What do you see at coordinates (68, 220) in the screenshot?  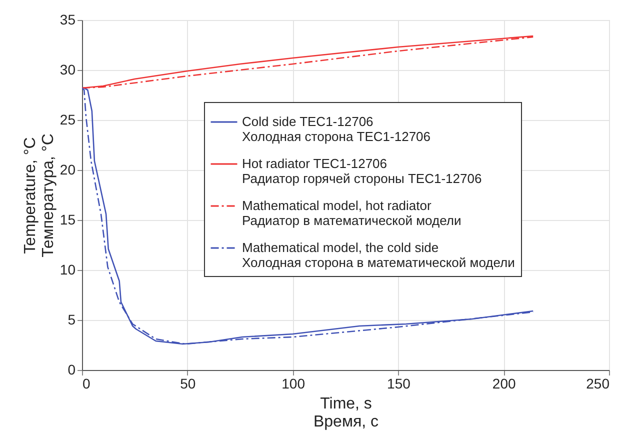 I see `y-tick-label: 15` at bounding box center [68, 220].